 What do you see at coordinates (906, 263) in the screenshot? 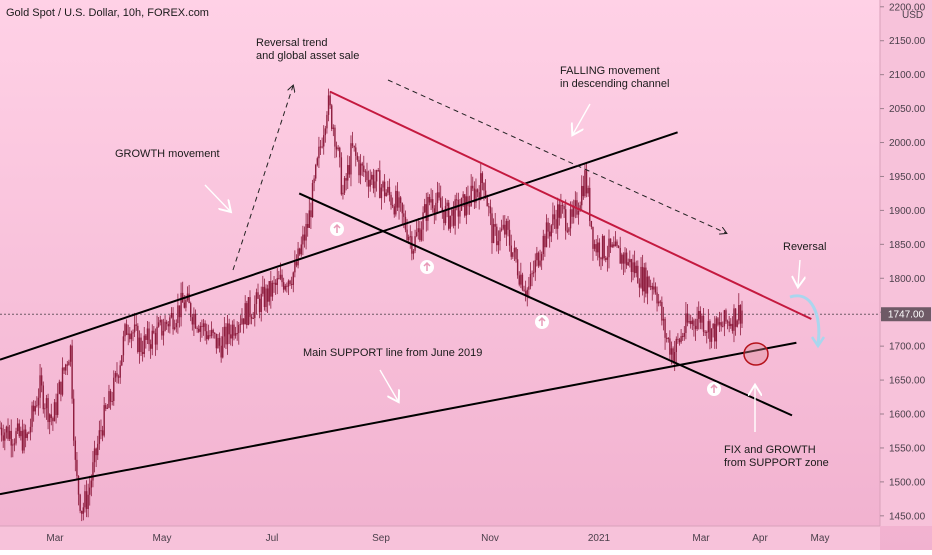
I see `price-axis-panel` at bounding box center [906, 263].